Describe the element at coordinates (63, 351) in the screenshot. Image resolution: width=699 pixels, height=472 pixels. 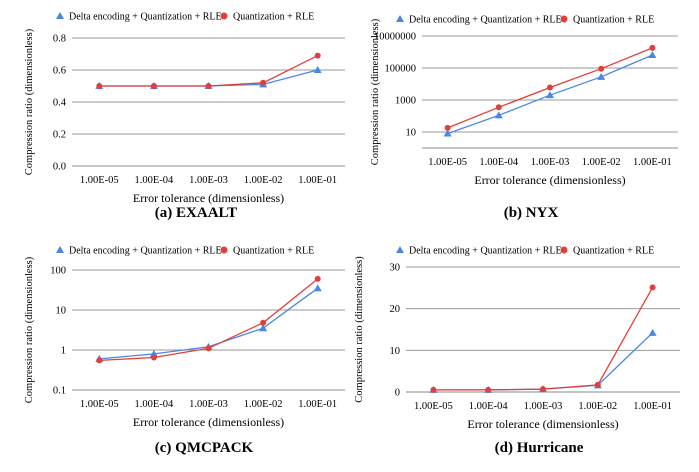
I see `y-tick-label: 1` at that location.